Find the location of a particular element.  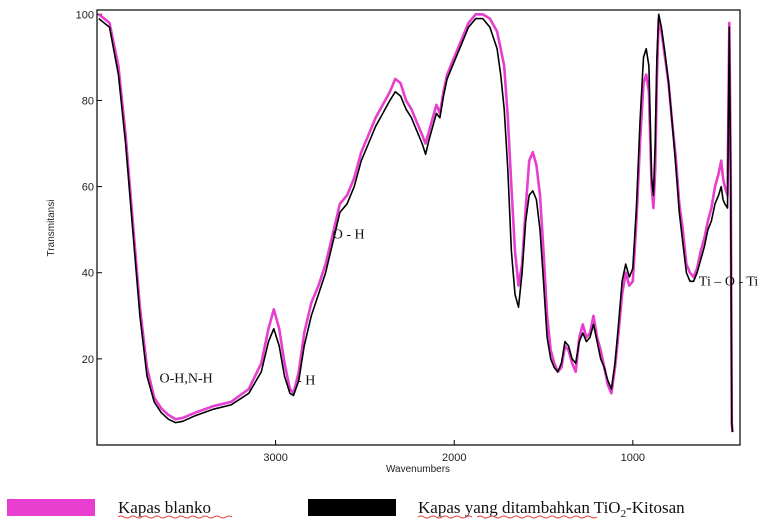

annotation-label: - H is located at coordinates (306, 381).